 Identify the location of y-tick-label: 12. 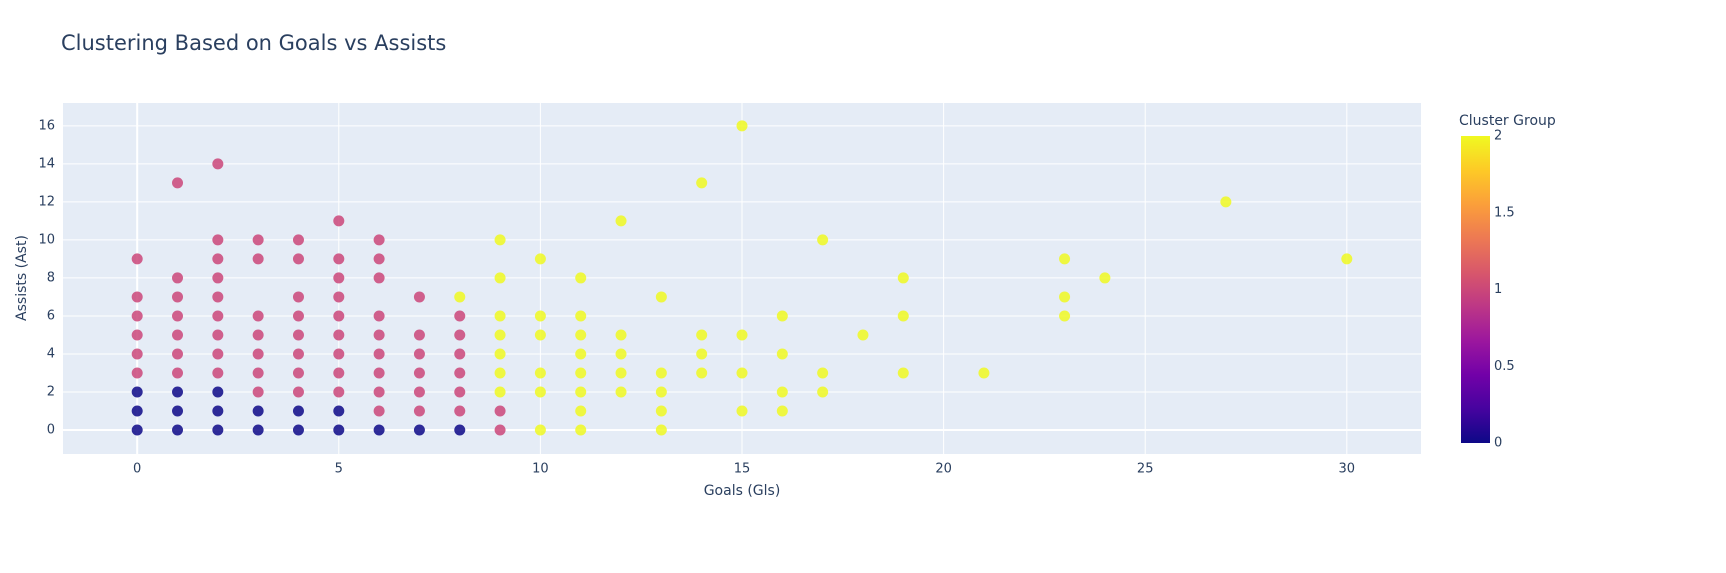
(46, 201).